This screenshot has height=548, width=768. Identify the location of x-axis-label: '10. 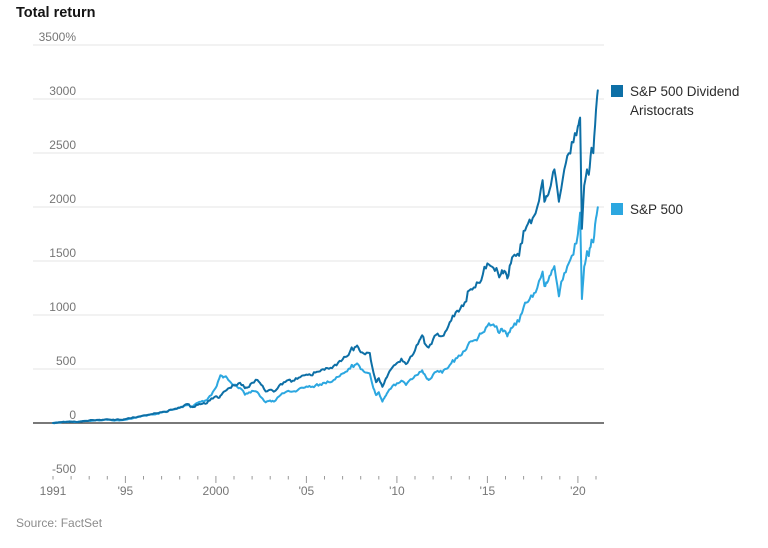
(397, 491).